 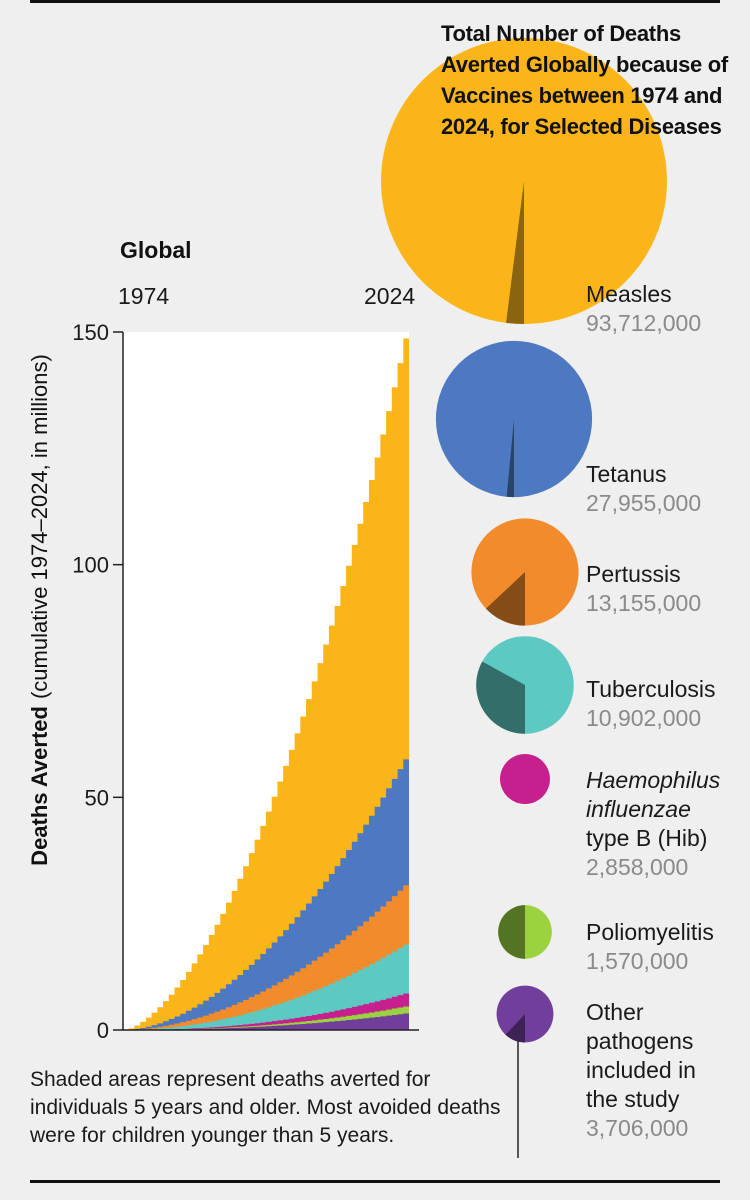 I want to click on pie-wedge-measles, so click(x=515, y=252).